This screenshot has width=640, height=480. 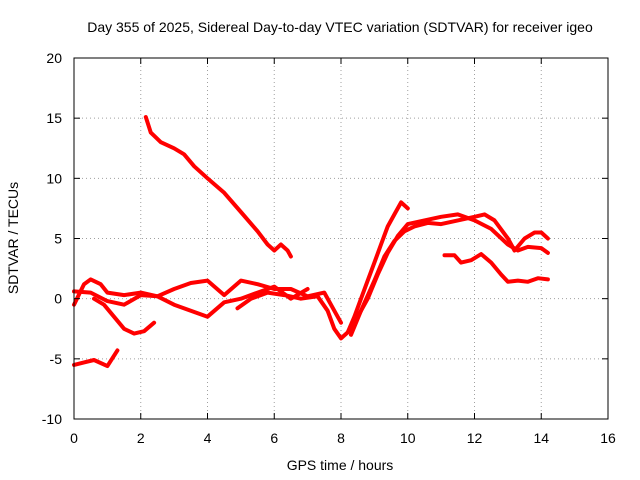 What do you see at coordinates (141, 438) in the screenshot?
I see `x-tick-label: 2` at bounding box center [141, 438].